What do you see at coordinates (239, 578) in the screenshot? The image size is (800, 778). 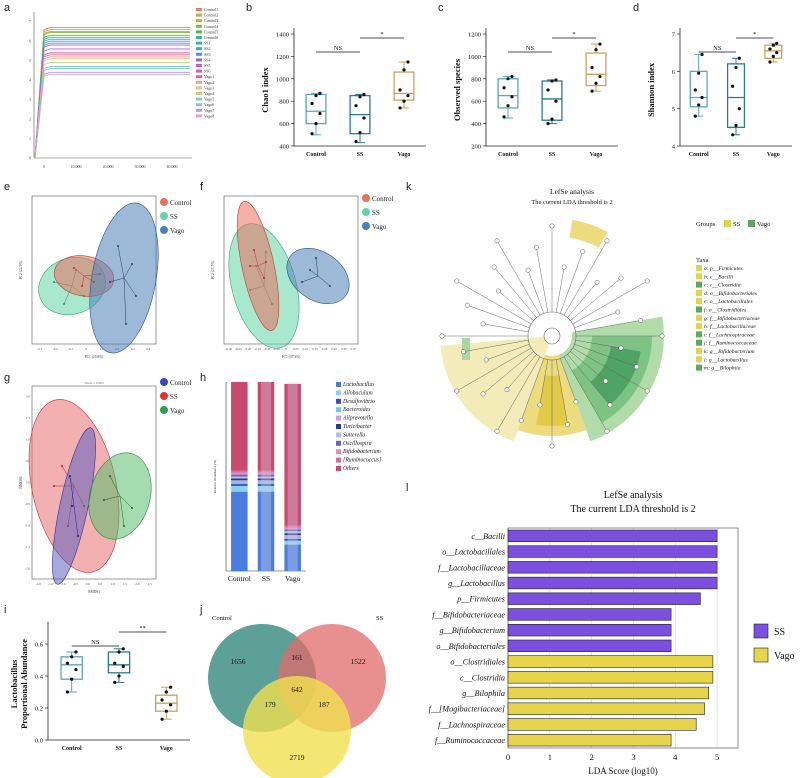 I see `x-tick-label: Control` at bounding box center [239, 578].